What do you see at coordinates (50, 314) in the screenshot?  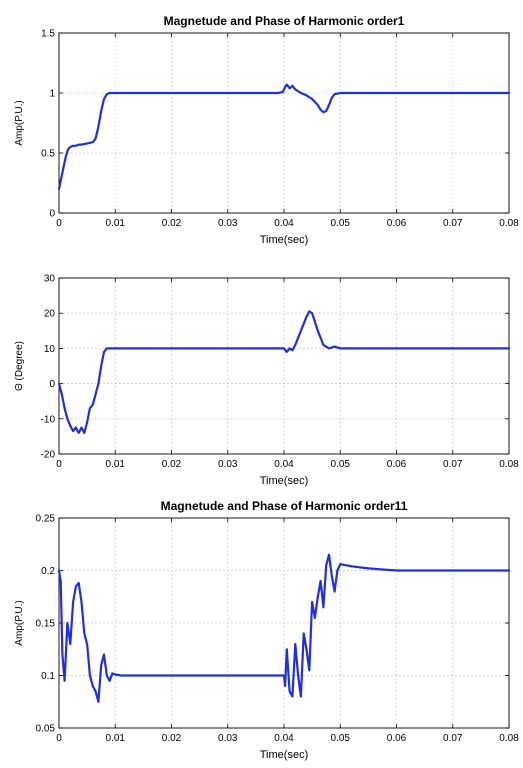 I see `y-tick-label: 20` at bounding box center [50, 314].